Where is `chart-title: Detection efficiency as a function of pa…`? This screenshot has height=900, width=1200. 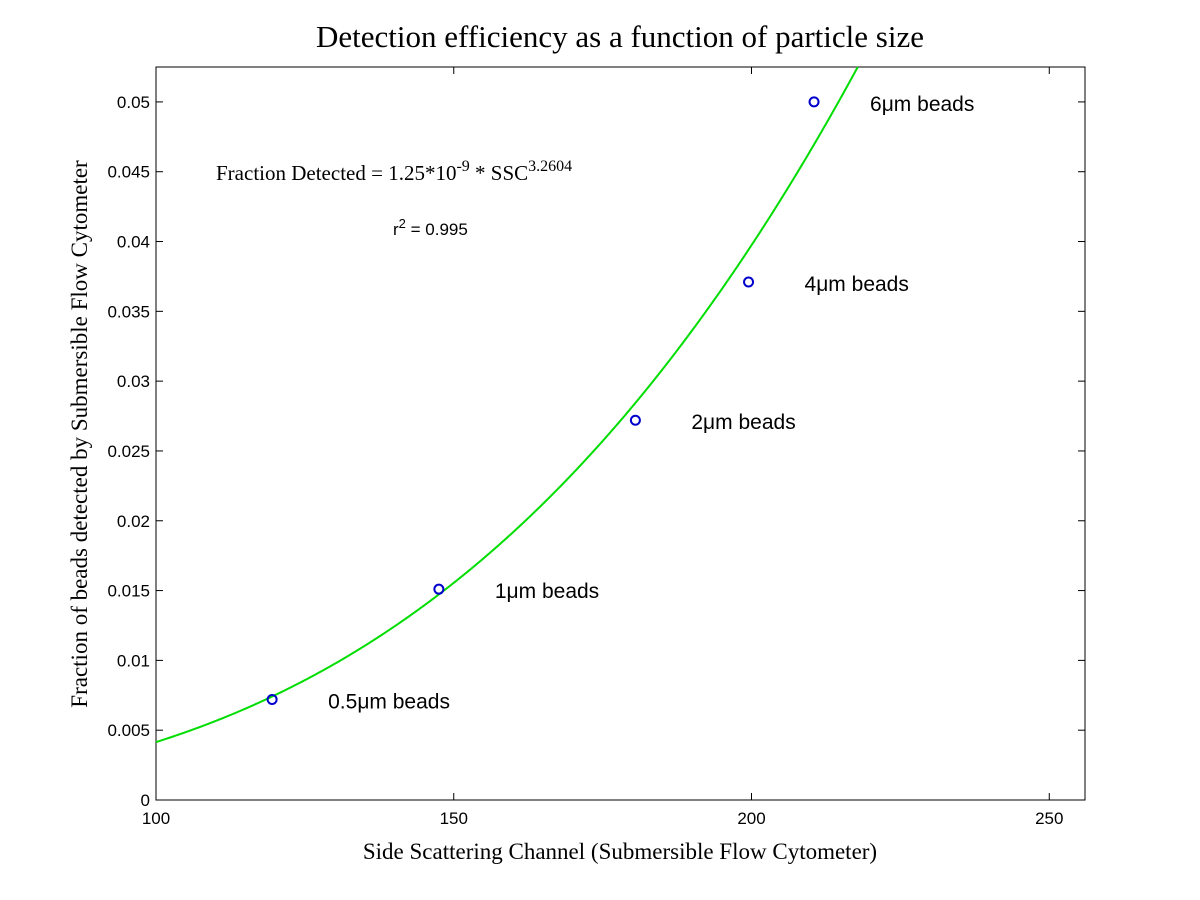 chart-title: Detection efficiency as a function of pa… is located at coordinates (620, 36).